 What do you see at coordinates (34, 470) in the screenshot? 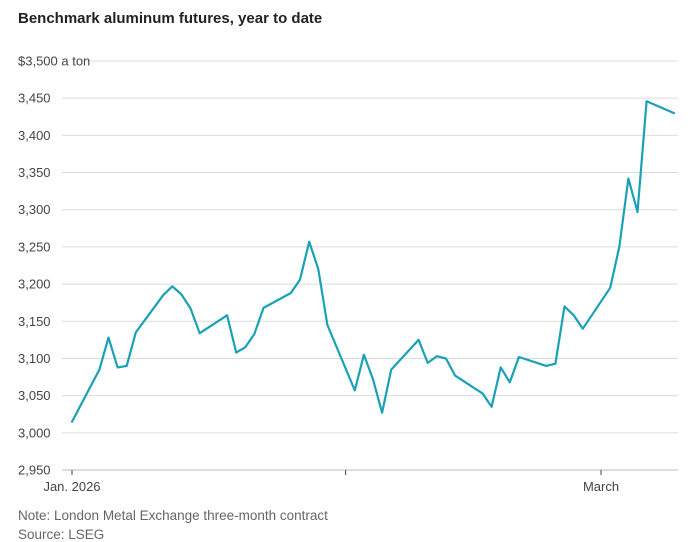
I see `y-tick-label: 2,950` at bounding box center [34, 470].